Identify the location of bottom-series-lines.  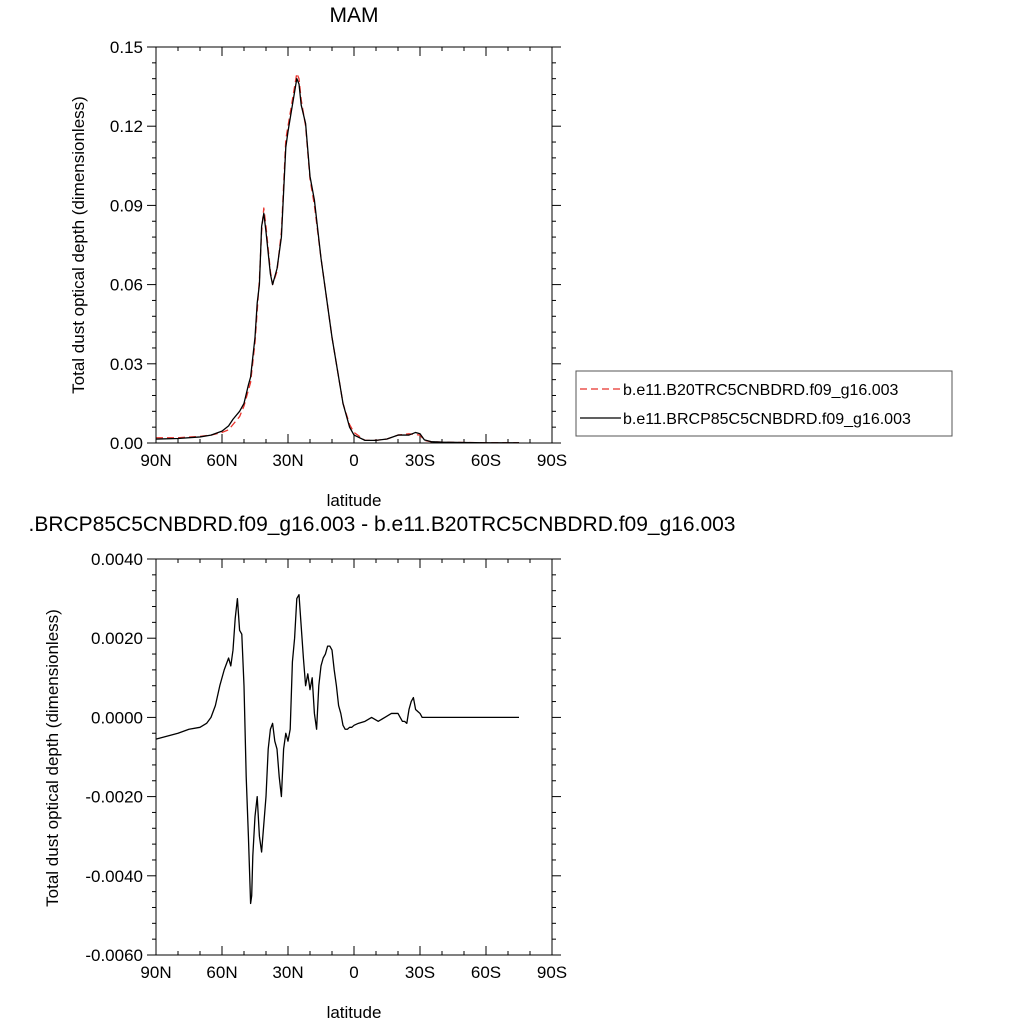
(337, 749).